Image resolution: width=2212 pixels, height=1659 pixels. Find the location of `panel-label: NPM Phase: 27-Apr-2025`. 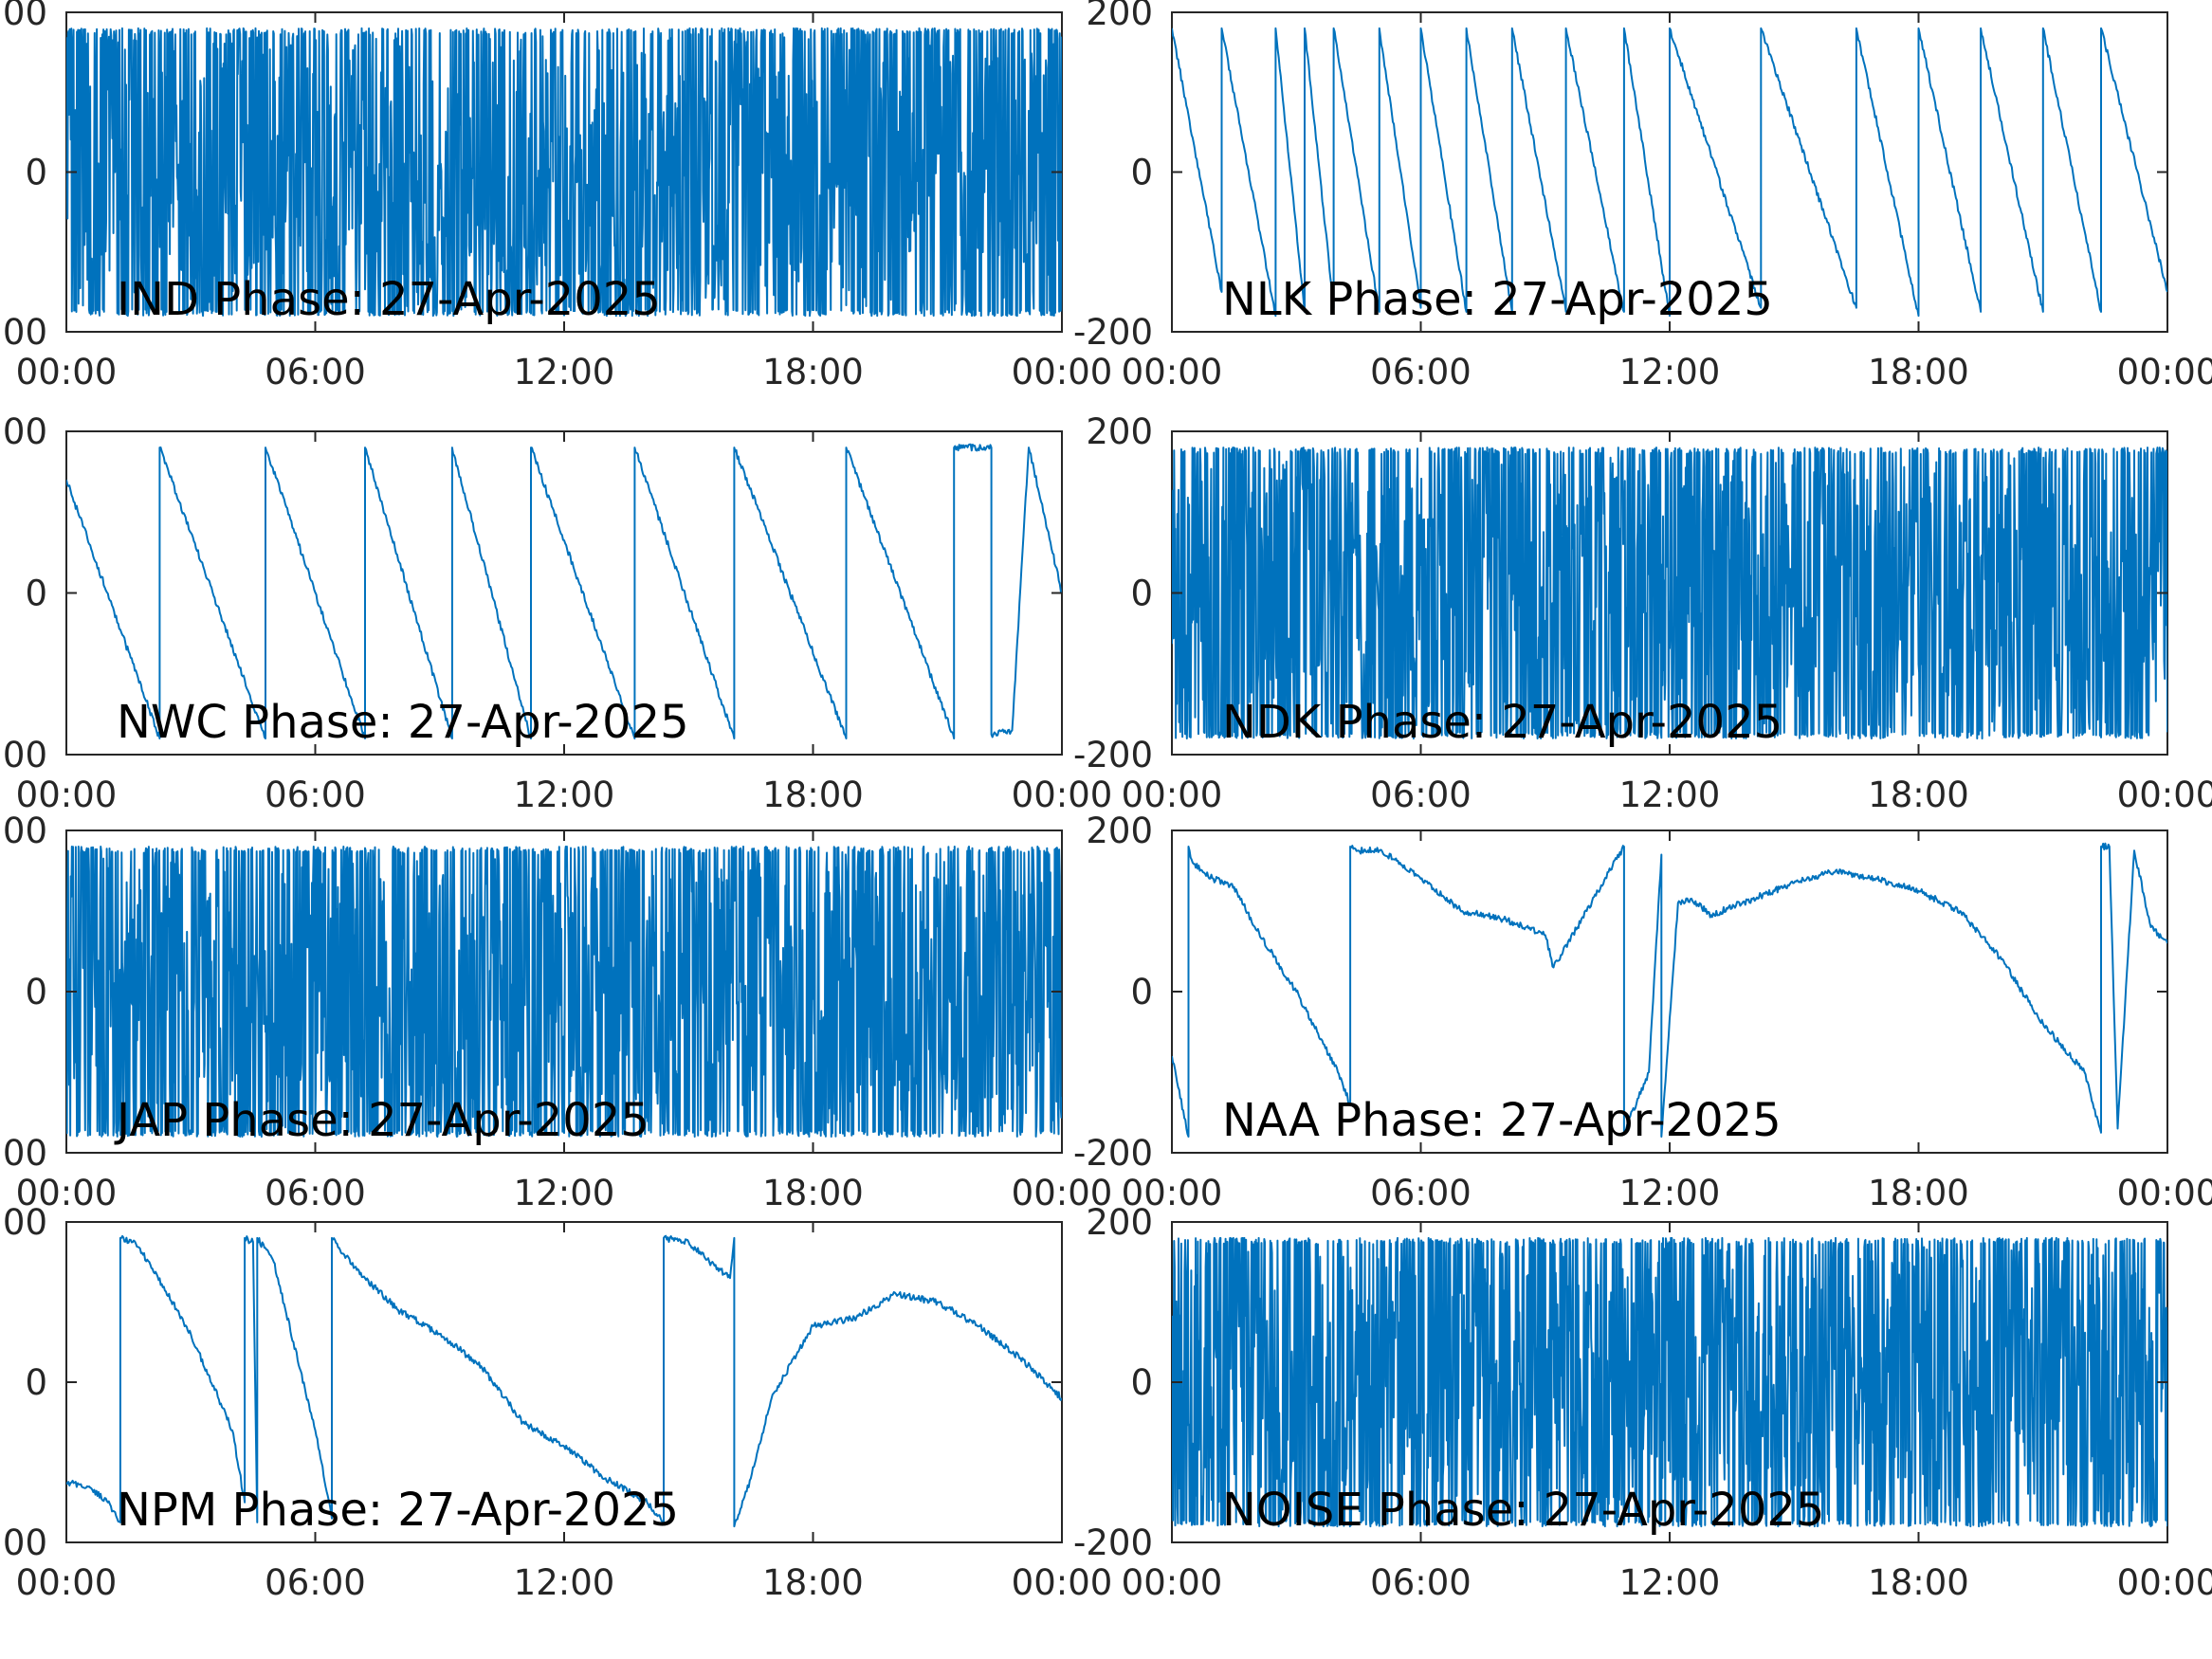

panel-label: NPM Phase: 27-Apr-2025 is located at coordinates (398, 1510).